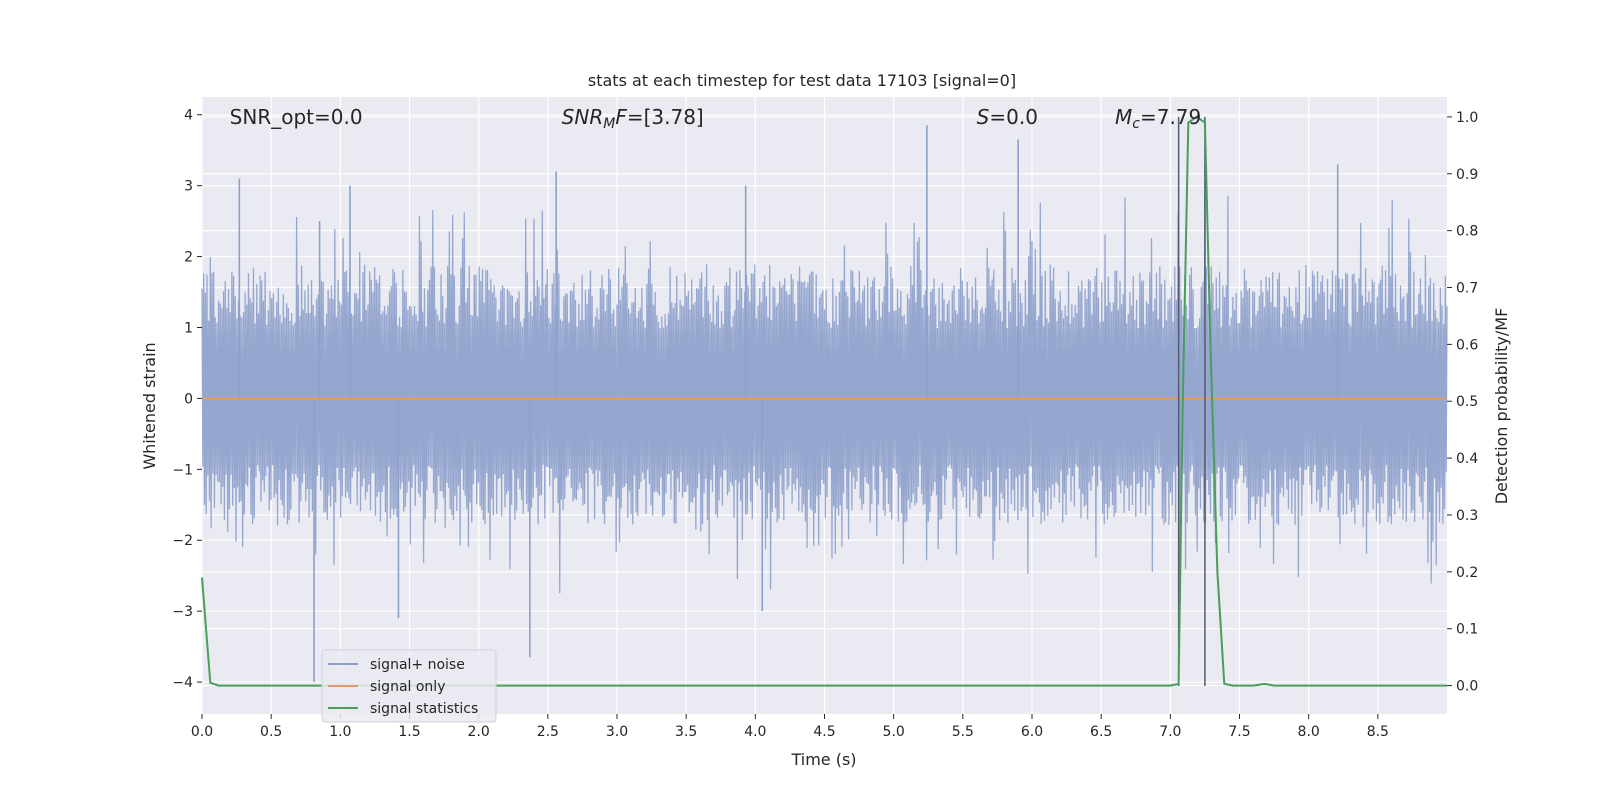 This screenshot has width=1600, height=800. What do you see at coordinates (894, 732) in the screenshot?
I see `x-tick-label-10: 5.0` at bounding box center [894, 732].